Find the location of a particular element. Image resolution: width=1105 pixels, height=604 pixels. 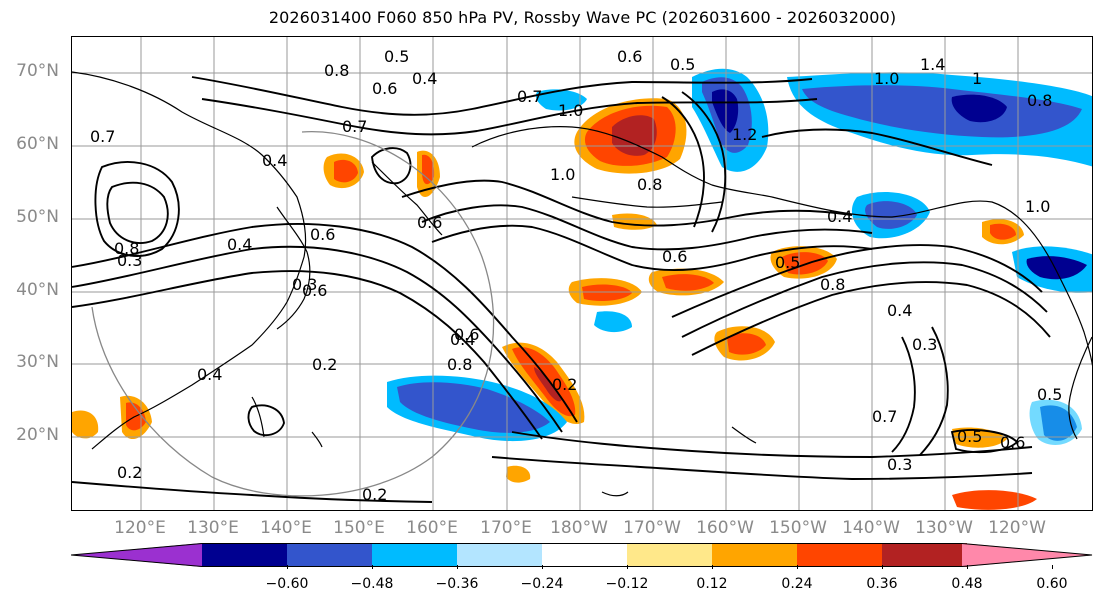

latitude-label: 40°N is located at coordinates (37, 290).